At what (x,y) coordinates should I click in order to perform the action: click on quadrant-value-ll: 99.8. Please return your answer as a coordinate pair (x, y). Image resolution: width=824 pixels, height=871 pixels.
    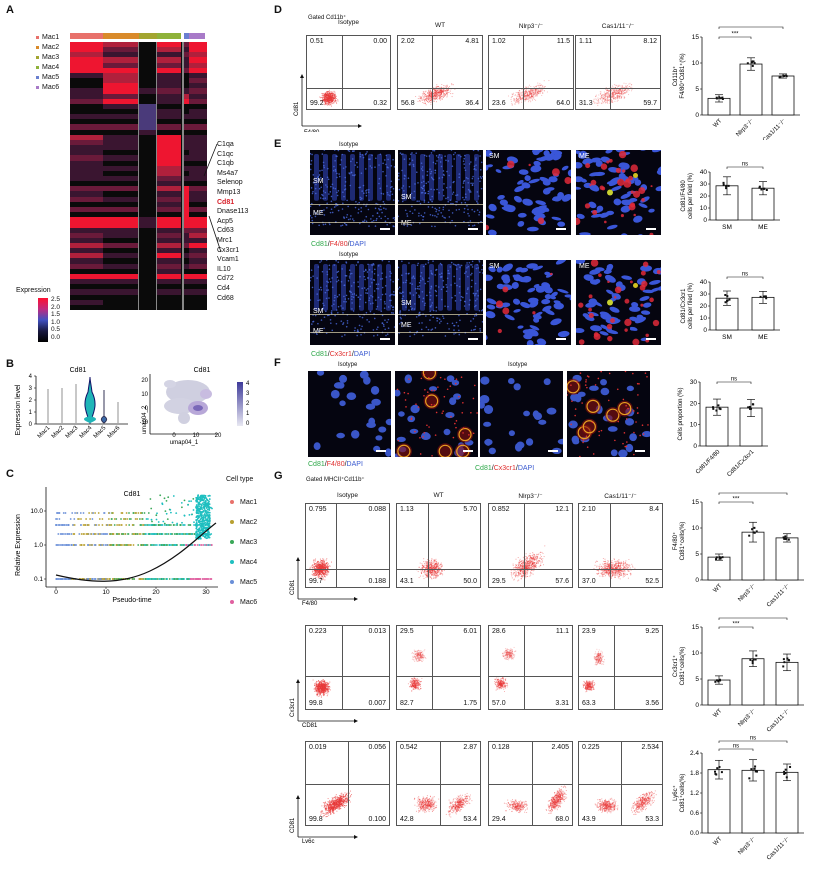
    Looking at the image, I should click on (316, 819).